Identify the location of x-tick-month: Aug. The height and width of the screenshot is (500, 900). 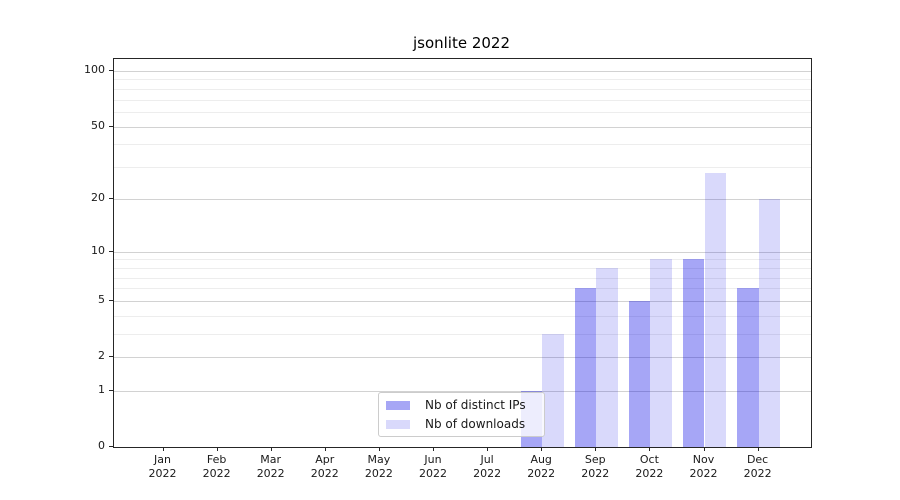
(541, 459).